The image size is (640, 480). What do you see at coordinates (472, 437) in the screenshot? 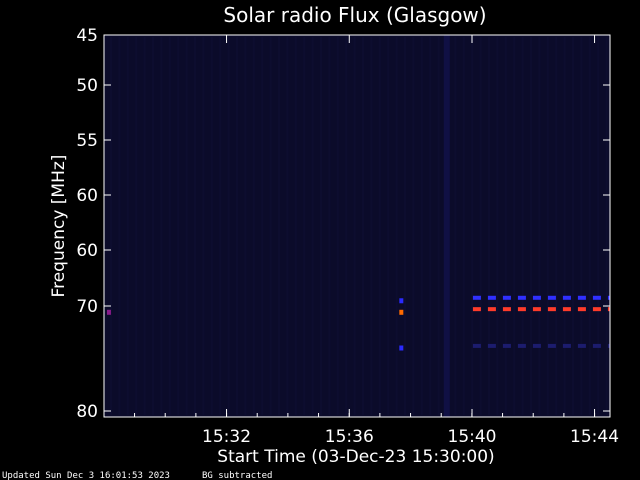
I see `x-tick-label: 15:40` at bounding box center [472, 437].